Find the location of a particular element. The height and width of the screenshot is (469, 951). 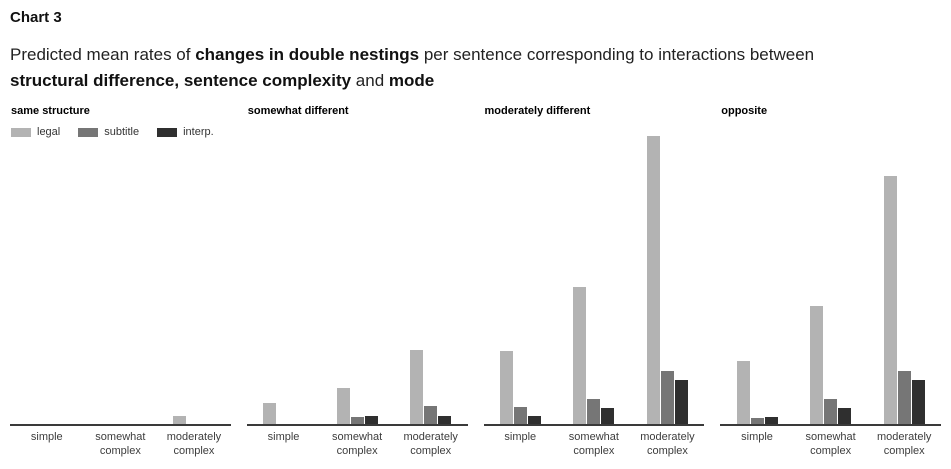

facet-header: moderately different is located at coordinates (537, 111).